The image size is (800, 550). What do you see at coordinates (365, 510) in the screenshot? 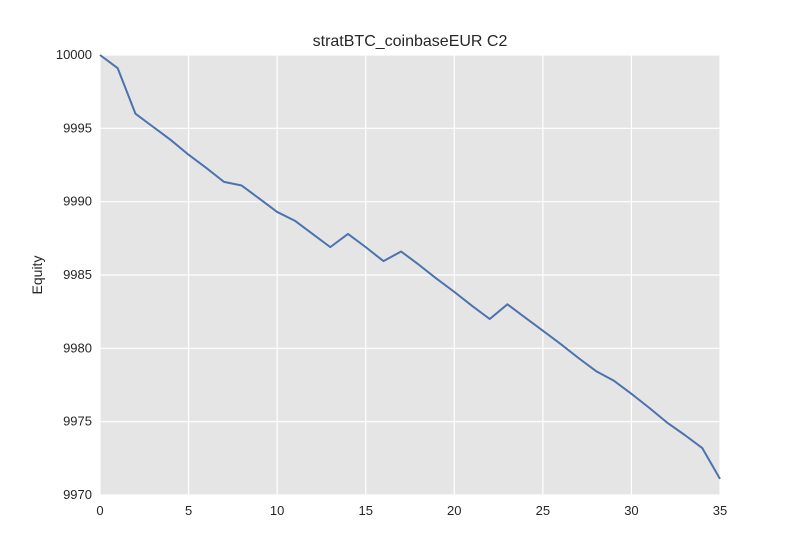
I see `x-tick-label: 15` at bounding box center [365, 510].